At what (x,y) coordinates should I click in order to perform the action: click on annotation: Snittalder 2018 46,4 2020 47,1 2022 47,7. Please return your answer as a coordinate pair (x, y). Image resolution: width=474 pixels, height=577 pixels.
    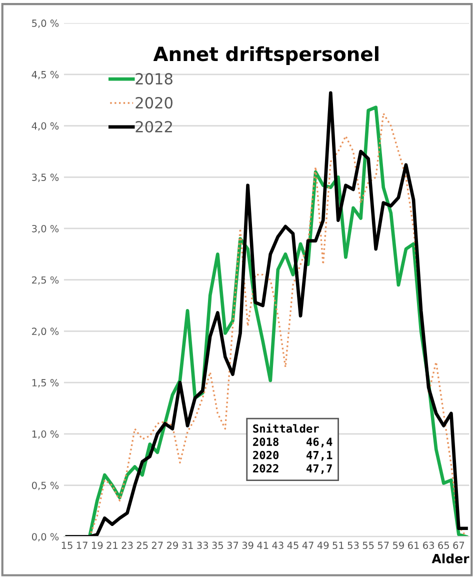
    Looking at the image, I should click on (292, 449).